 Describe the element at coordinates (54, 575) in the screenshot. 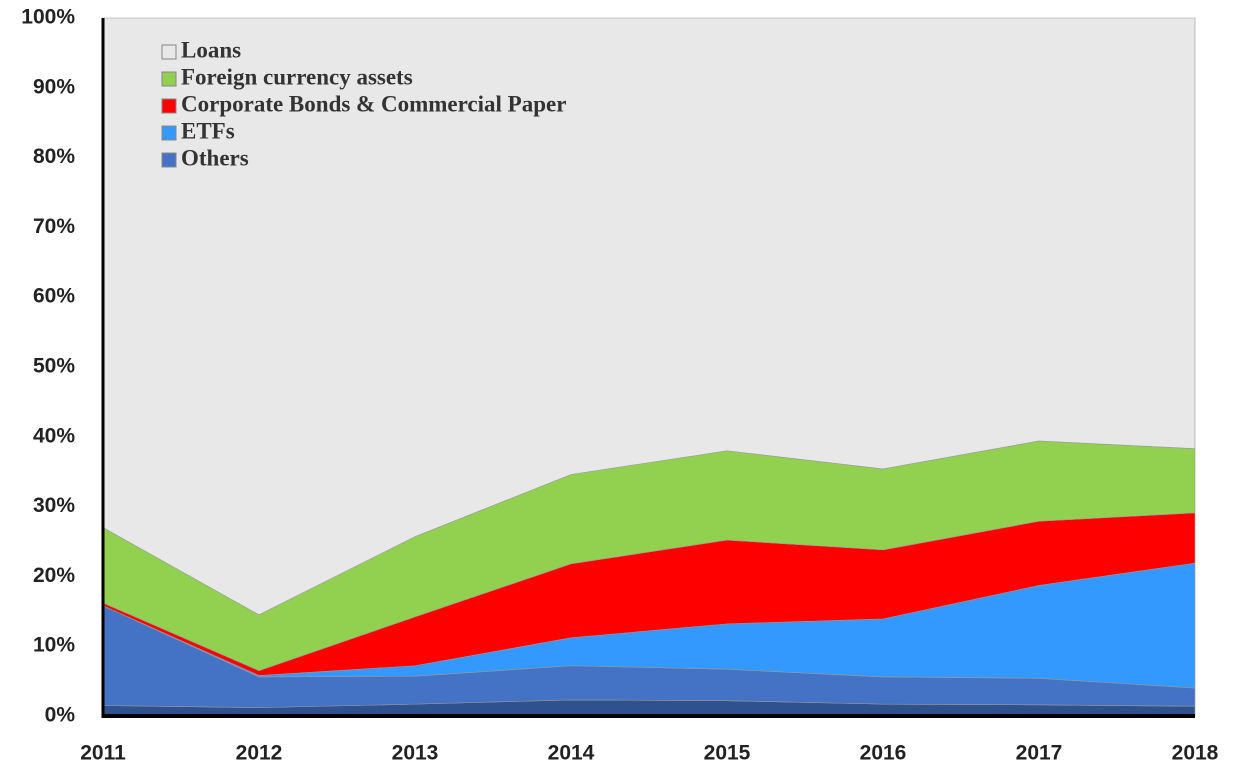

I see `y-tick-label: 20%` at that location.